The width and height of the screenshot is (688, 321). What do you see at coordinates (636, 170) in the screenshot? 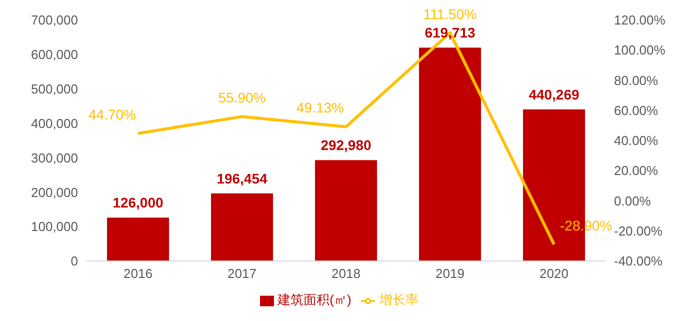
I see `y2-tick-label: 20.00%` at bounding box center [636, 170].